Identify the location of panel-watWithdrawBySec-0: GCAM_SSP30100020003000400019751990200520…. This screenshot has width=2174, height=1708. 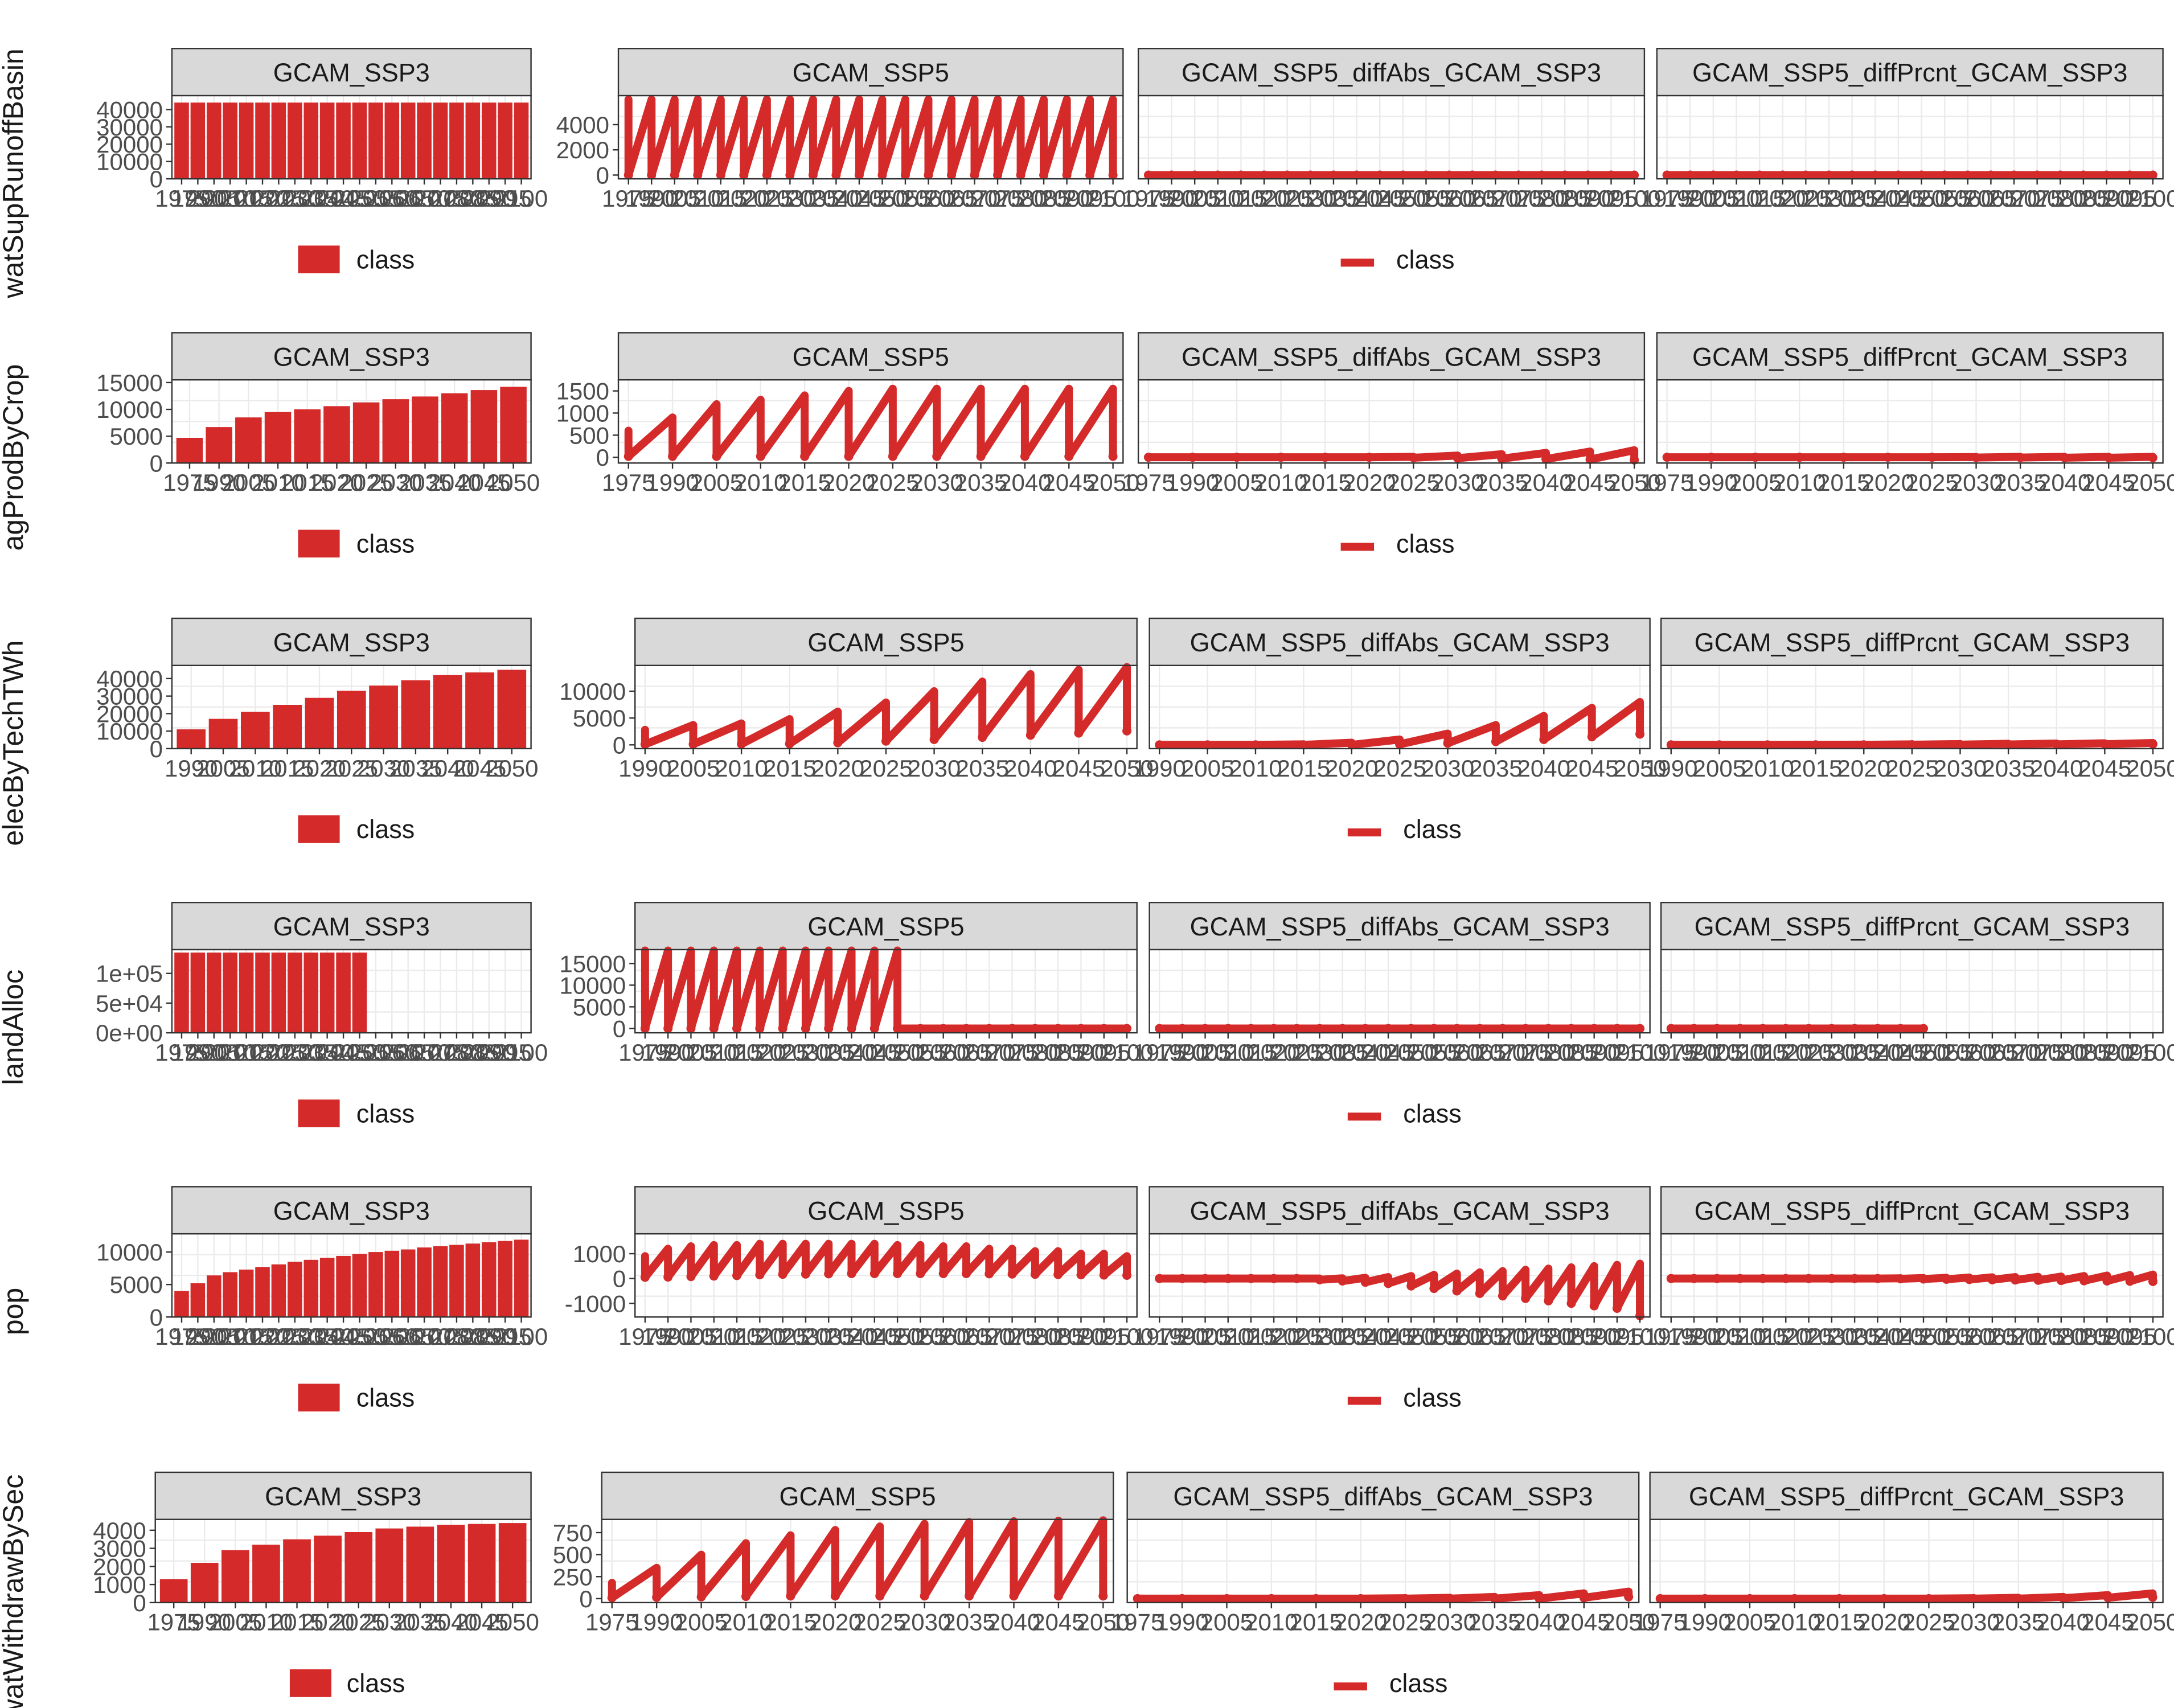
(316, 1553).